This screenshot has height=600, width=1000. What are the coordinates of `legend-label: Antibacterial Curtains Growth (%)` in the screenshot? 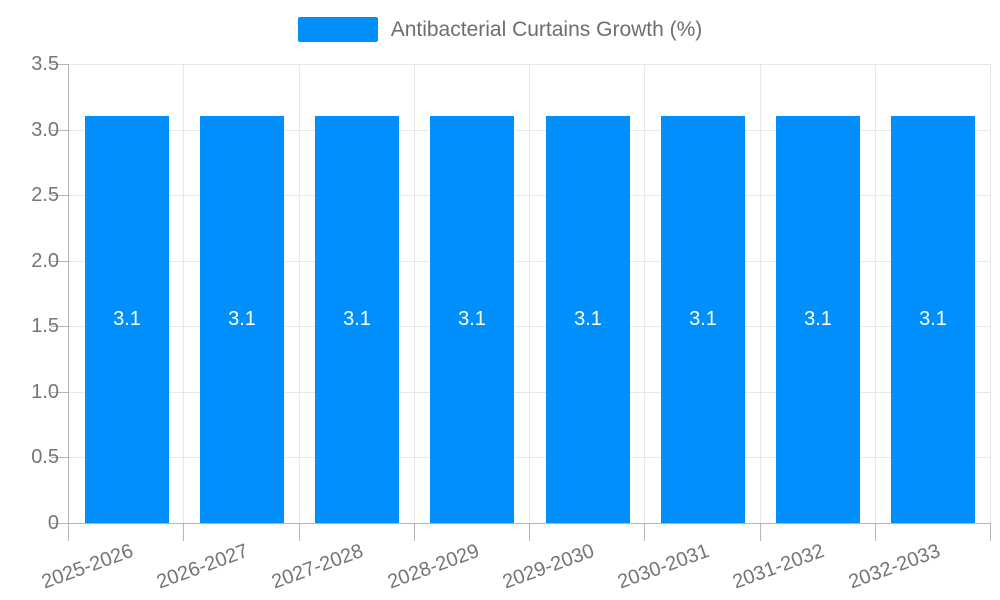 It's located at (546, 29).